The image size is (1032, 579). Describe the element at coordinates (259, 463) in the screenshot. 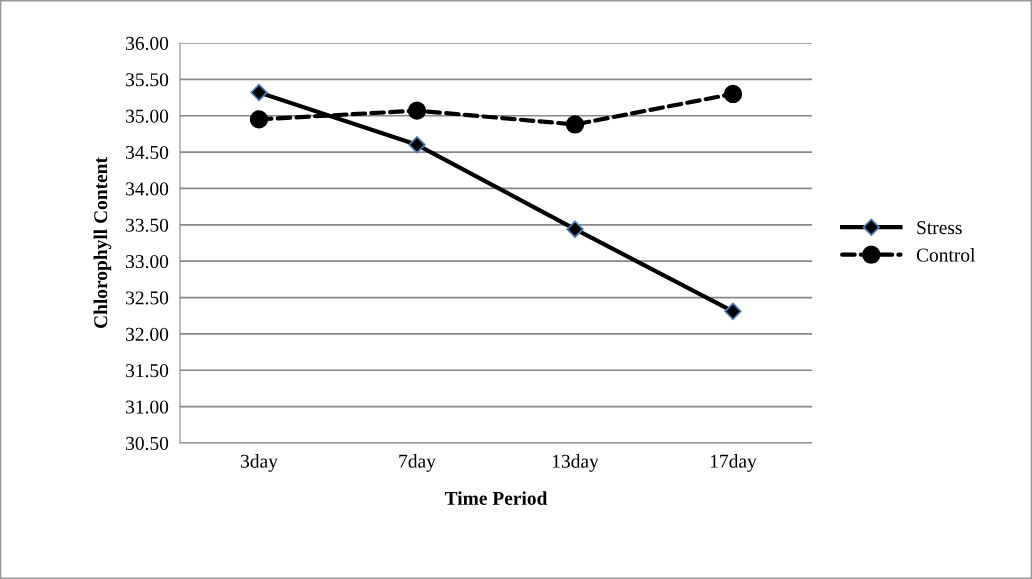

I see `x-tick-label: 3day` at that location.